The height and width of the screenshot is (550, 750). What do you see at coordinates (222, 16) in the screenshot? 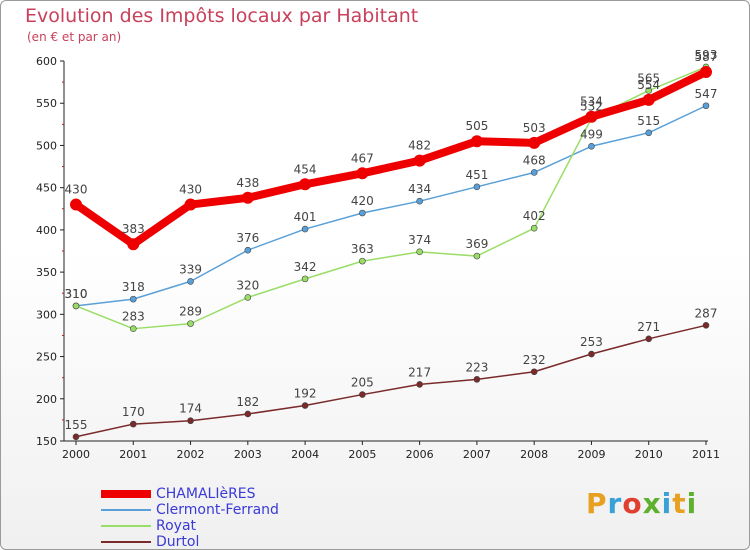
I see `chart-title: Evolution des Impôts locaux par Habitant` at bounding box center [222, 16].